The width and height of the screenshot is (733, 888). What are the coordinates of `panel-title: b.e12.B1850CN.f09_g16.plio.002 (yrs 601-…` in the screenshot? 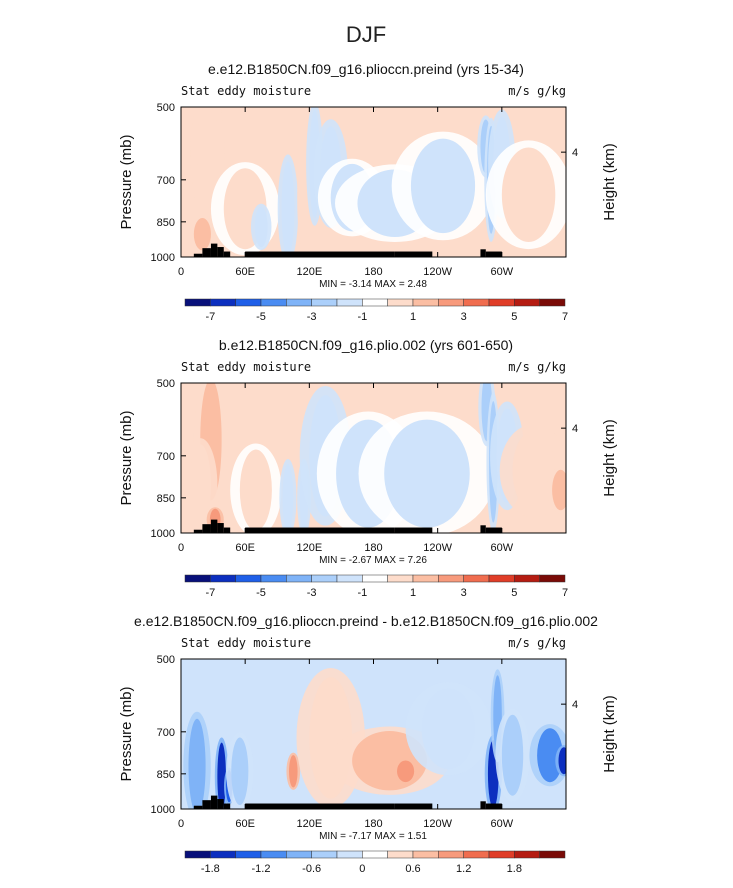 It's located at (366, 345).